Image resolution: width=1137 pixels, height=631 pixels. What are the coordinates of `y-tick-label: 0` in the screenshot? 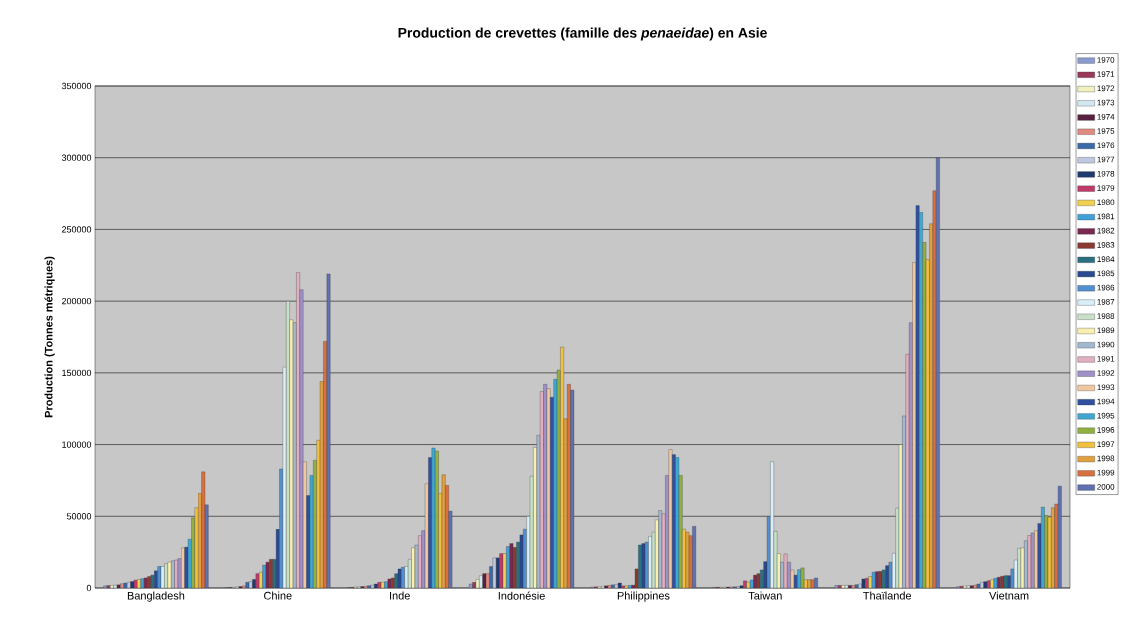 It's located at (89, 588).